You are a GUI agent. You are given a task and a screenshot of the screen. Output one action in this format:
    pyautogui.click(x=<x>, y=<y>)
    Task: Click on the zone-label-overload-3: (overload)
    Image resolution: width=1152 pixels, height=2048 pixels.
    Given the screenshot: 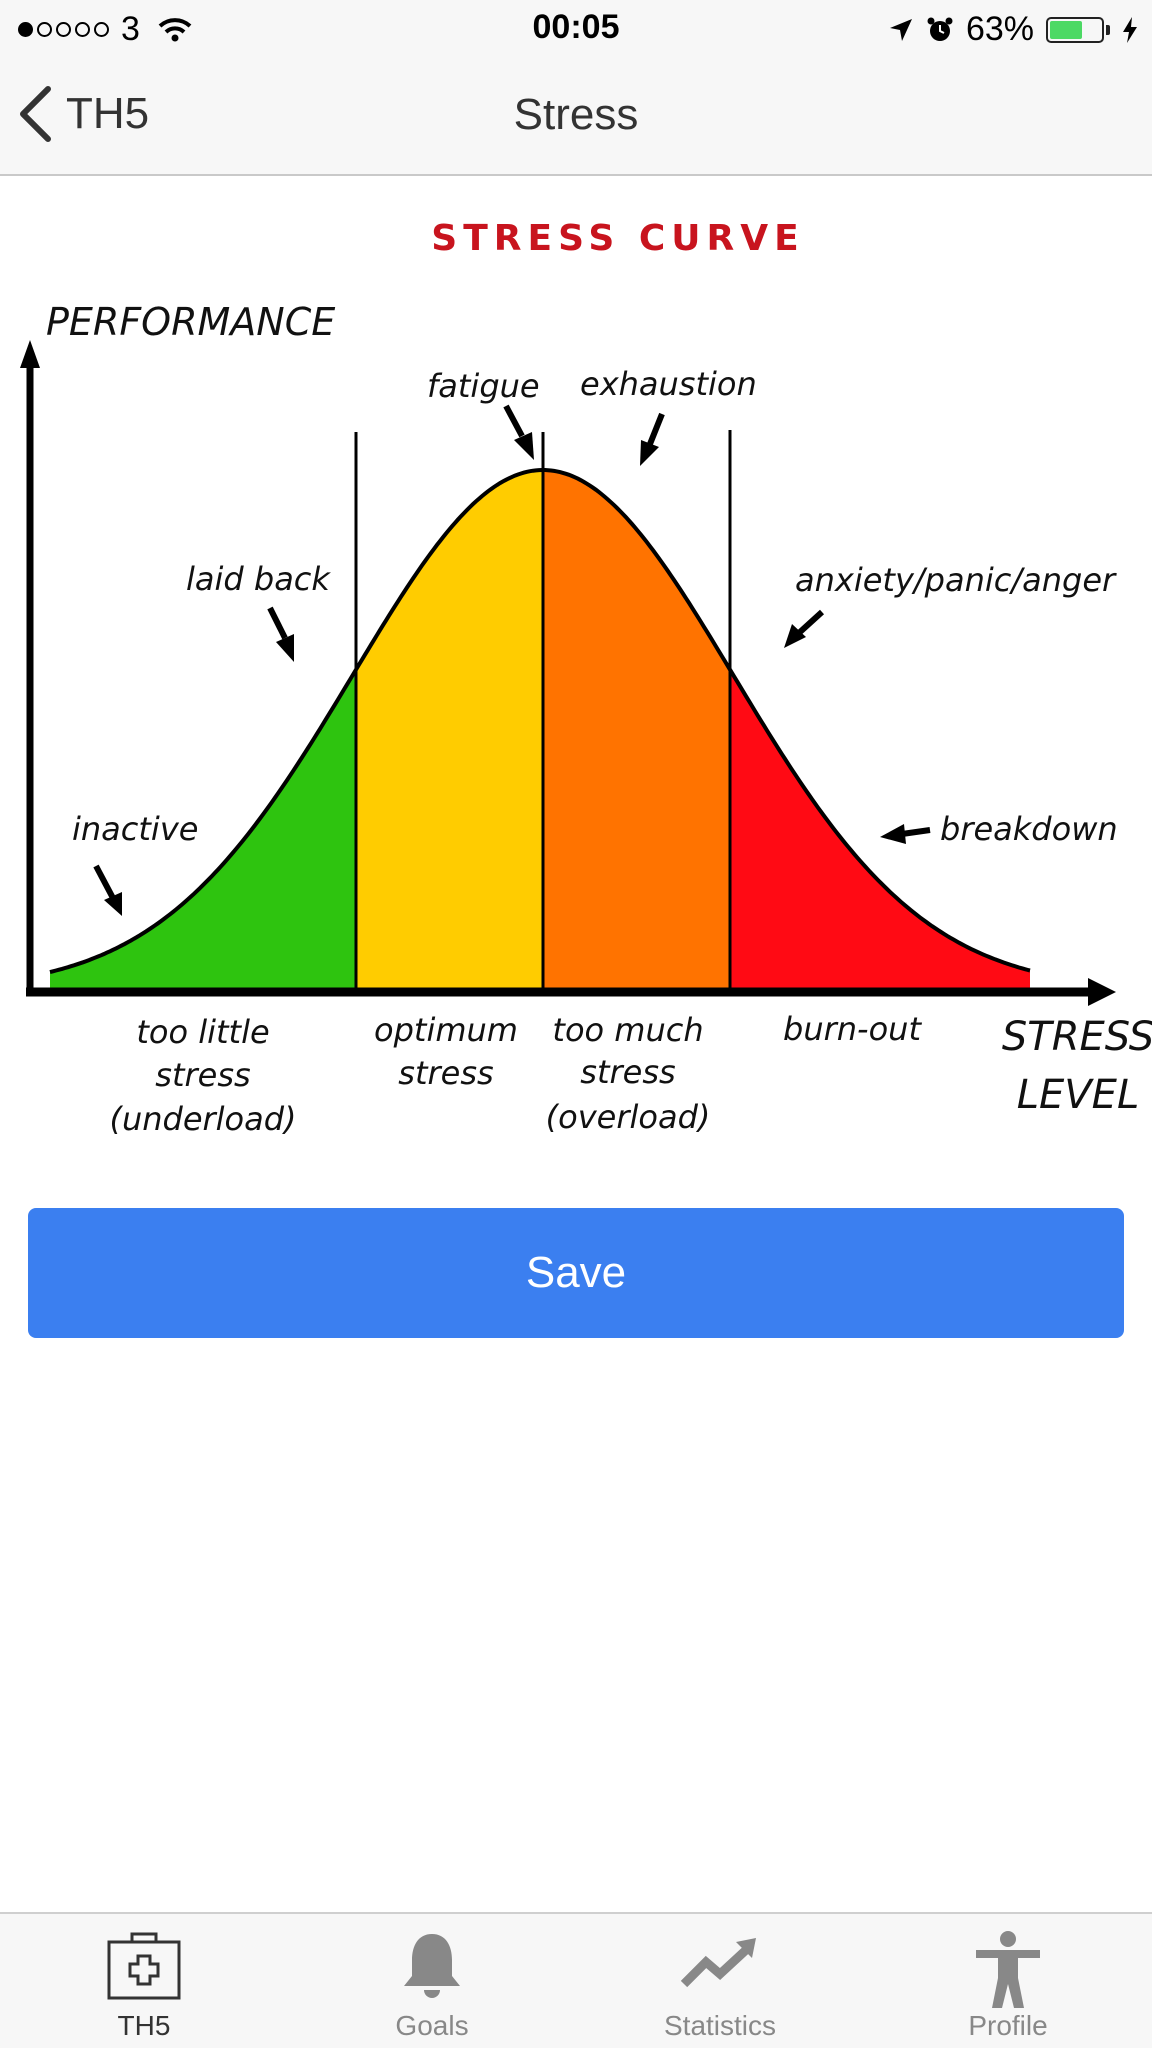 What is the action you would take?
    pyautogui.click(x=628, y=1117)
    